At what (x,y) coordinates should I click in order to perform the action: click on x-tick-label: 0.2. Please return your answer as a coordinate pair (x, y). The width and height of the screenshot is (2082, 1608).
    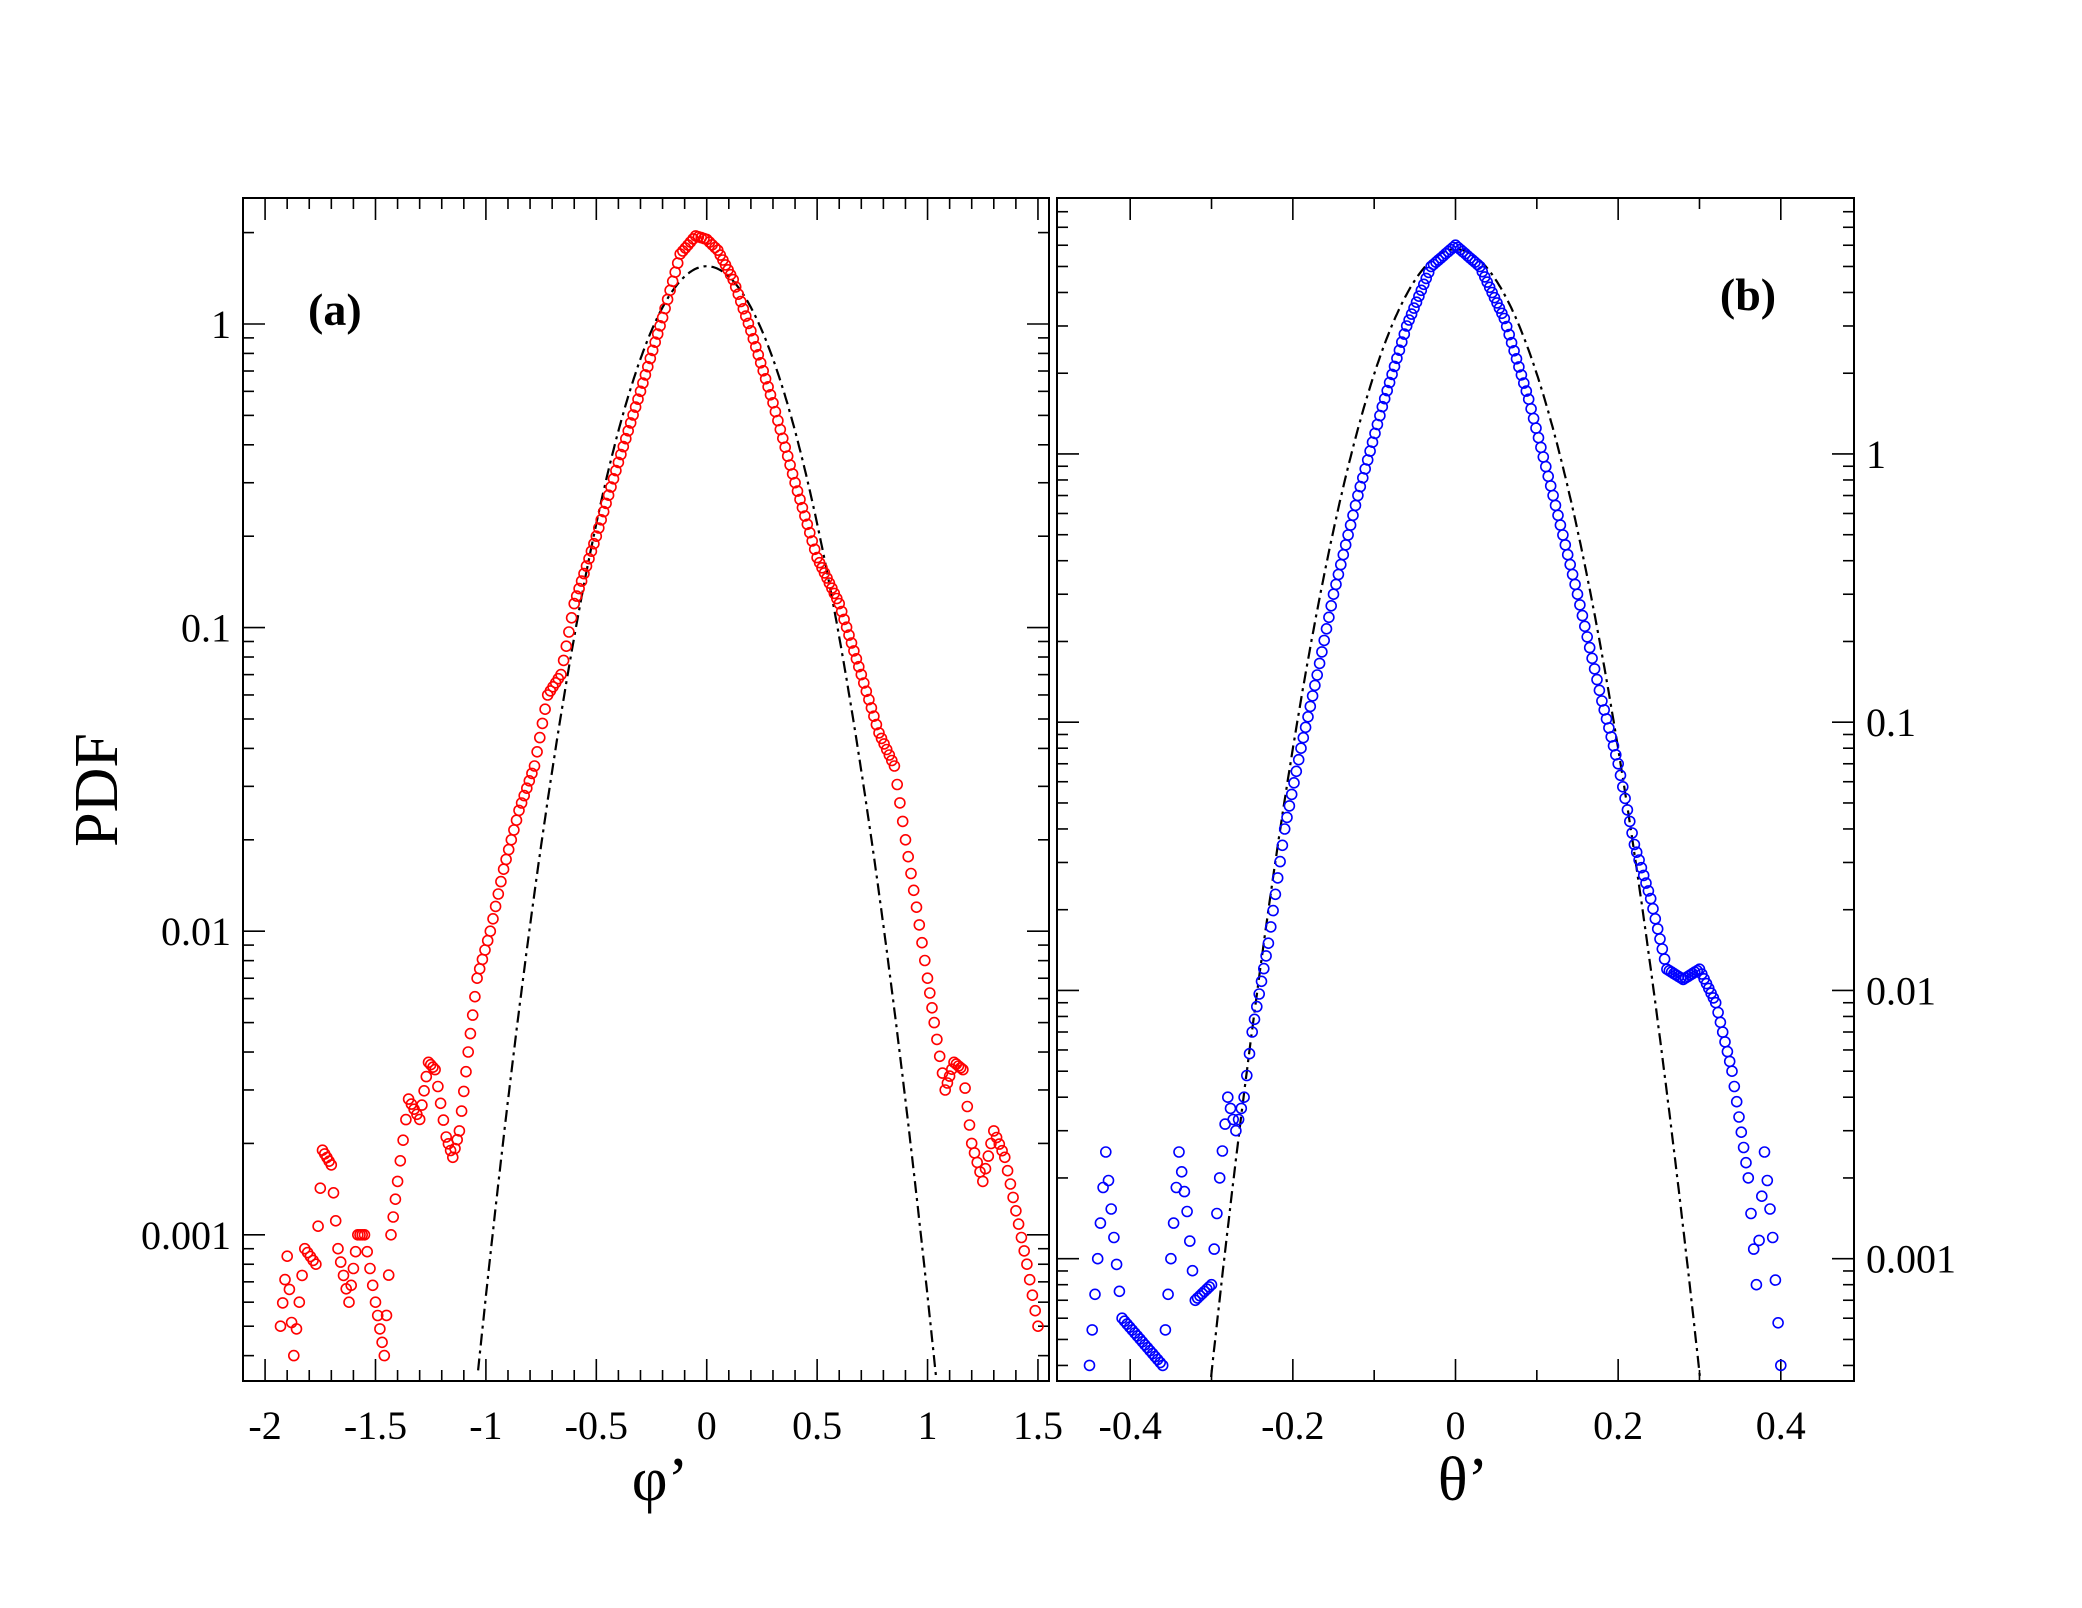
    Looking at the image, I should click on (1618, 1425).